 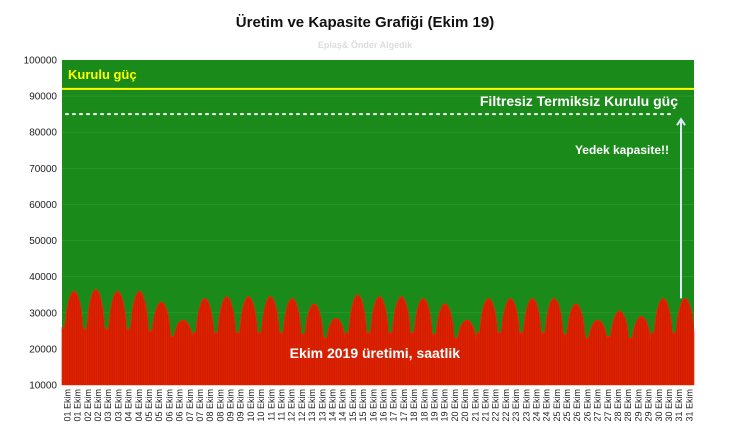 I want to click on y-tick-label: 50000, so click(x=43, y=241).